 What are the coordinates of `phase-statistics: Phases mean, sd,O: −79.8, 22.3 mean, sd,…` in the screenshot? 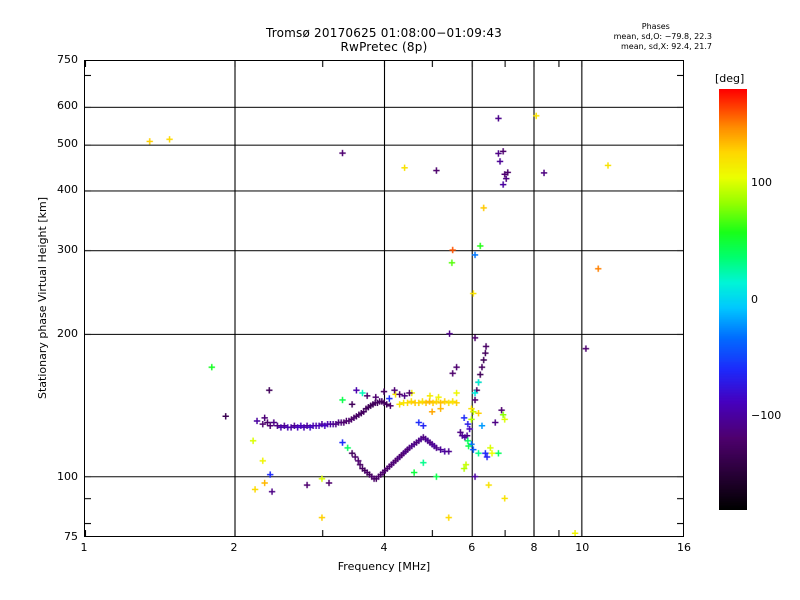 It's located at (663, 37).